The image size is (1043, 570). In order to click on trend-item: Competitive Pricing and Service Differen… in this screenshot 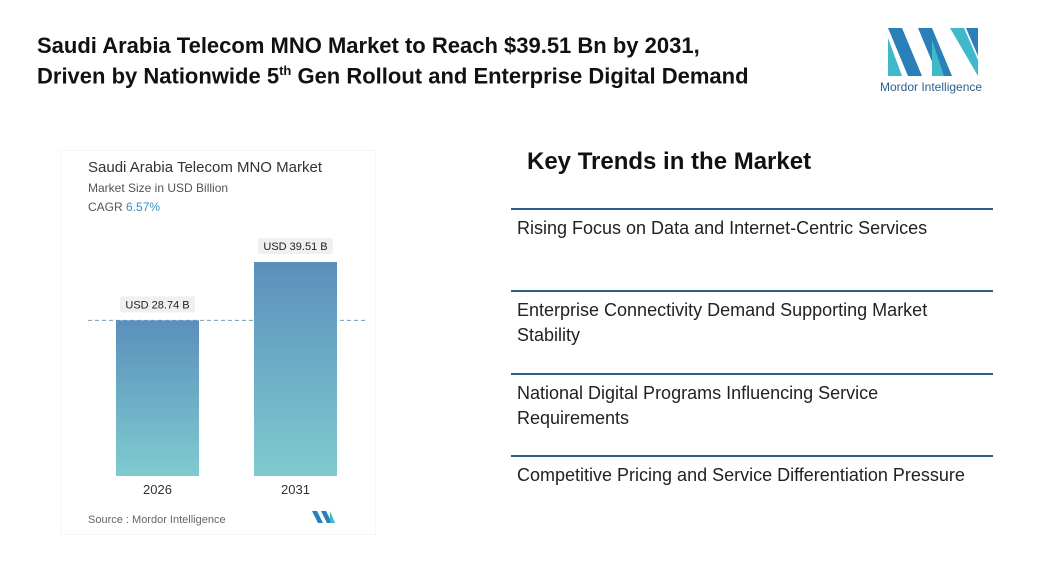, I will do `click(752, 471)`.